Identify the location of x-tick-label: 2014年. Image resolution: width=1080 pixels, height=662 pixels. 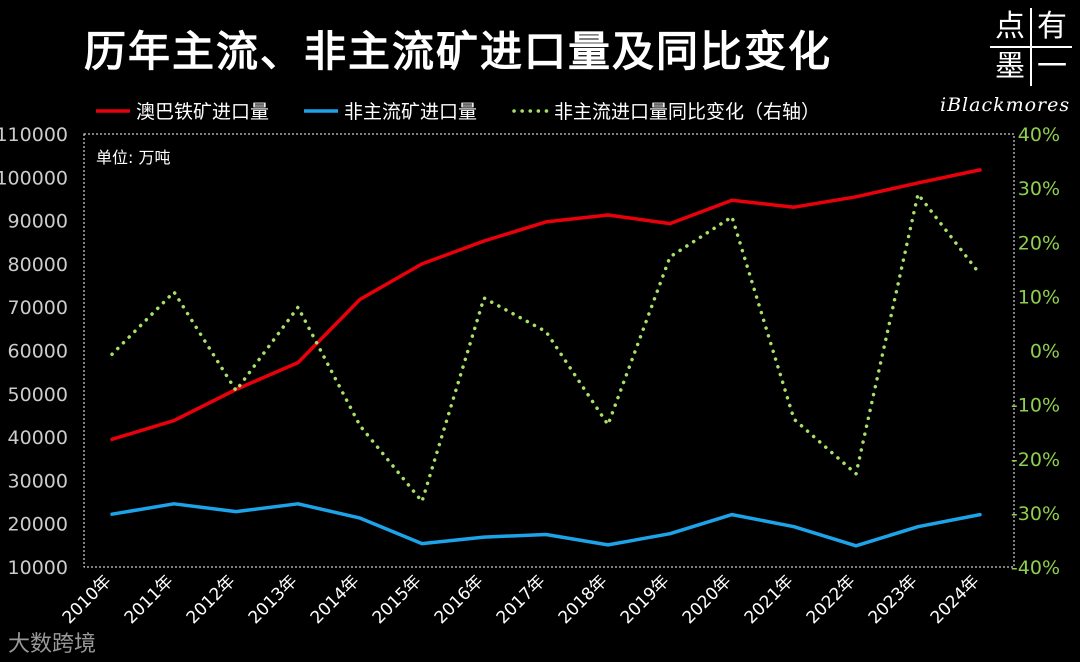
(335, 599).